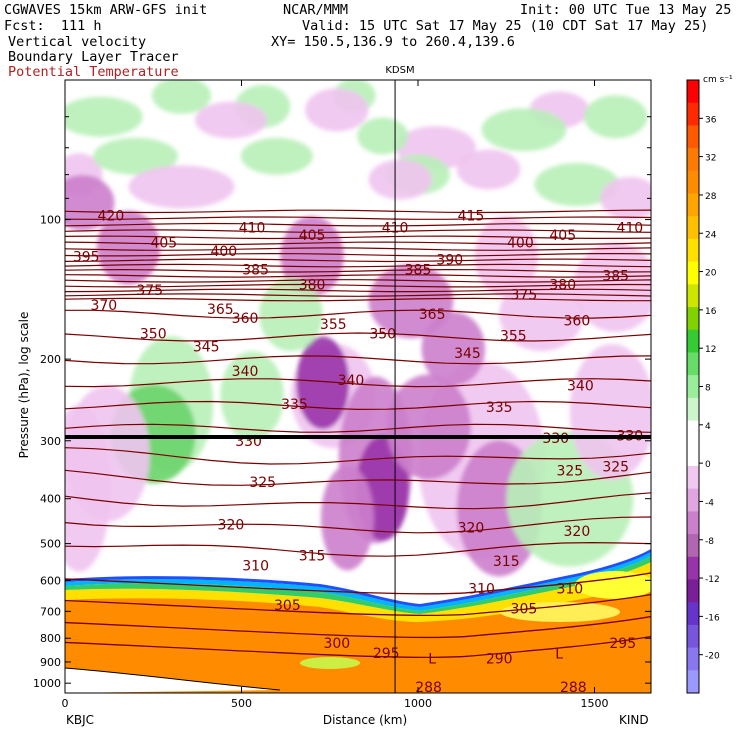  Describe the element at coordinates (50, 611) in the screenshot. I see `y-tick-label: 700` at that location.